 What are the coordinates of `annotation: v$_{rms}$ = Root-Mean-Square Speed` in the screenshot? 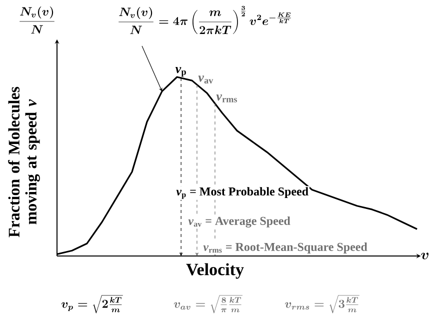 It's located at (285, 248).